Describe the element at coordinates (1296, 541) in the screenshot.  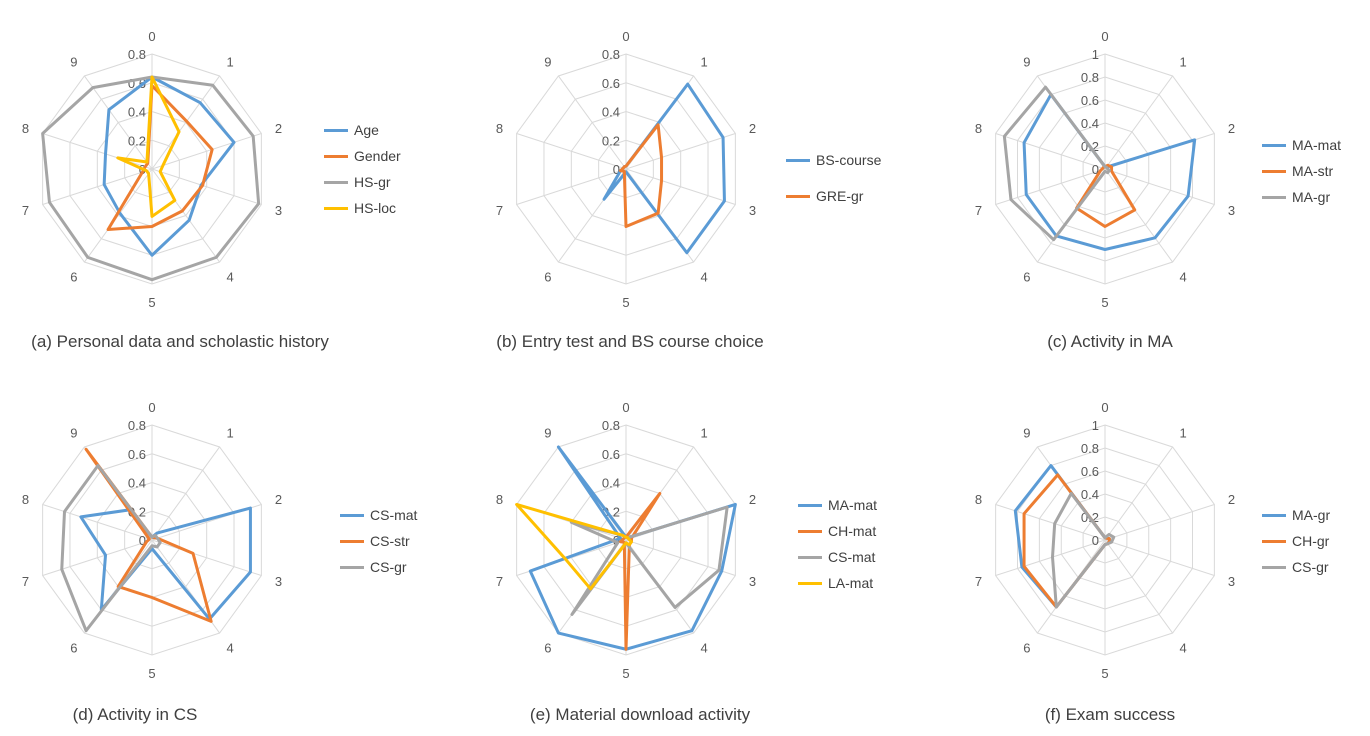
I see `legend-item: CH-gr` at that location.